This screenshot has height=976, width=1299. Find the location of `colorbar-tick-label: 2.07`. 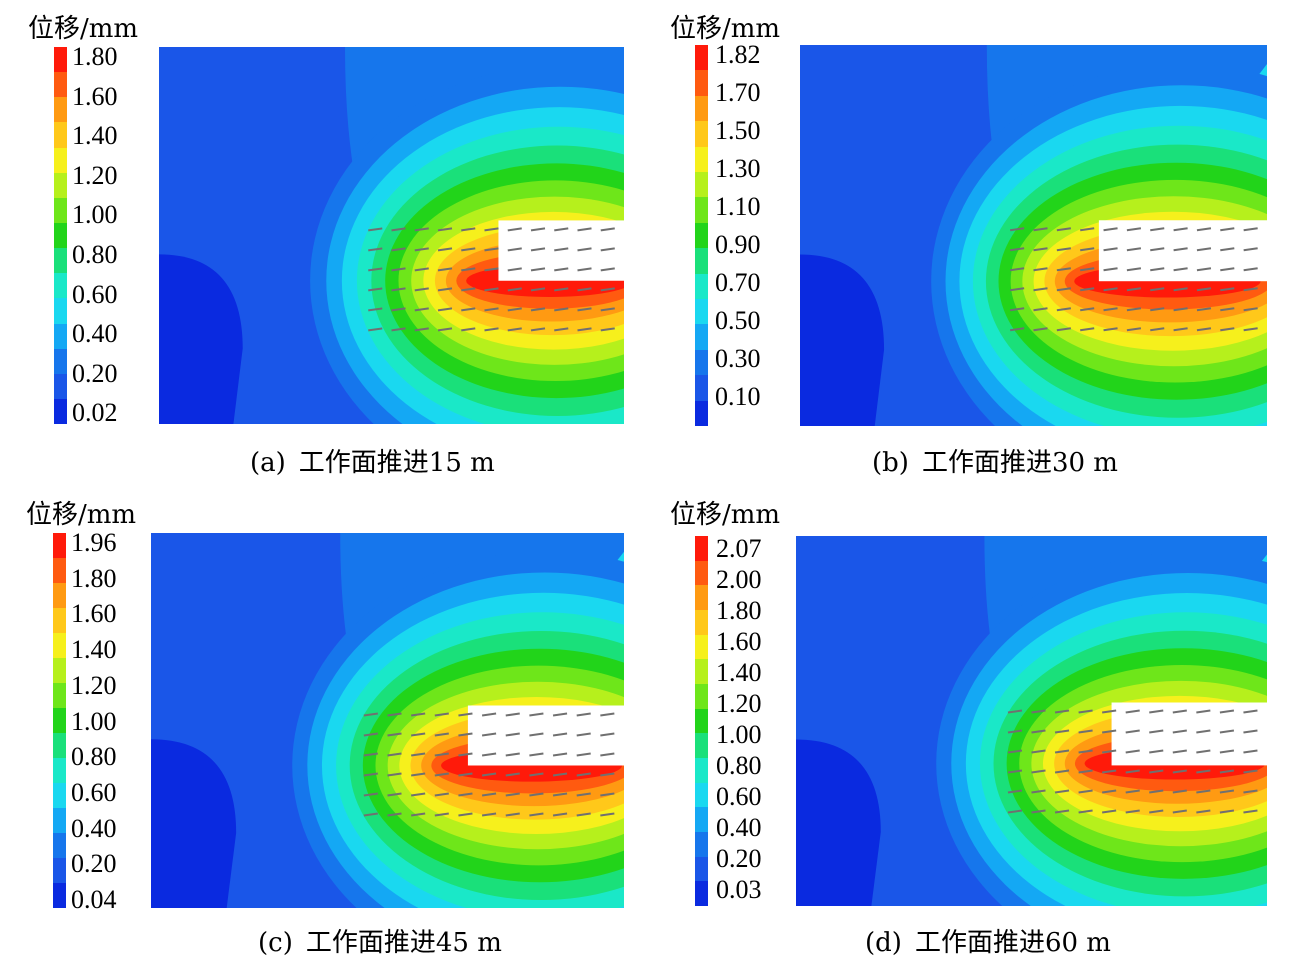

colorbar-tick-label: 2.07 is located at coordinates (739, 548).